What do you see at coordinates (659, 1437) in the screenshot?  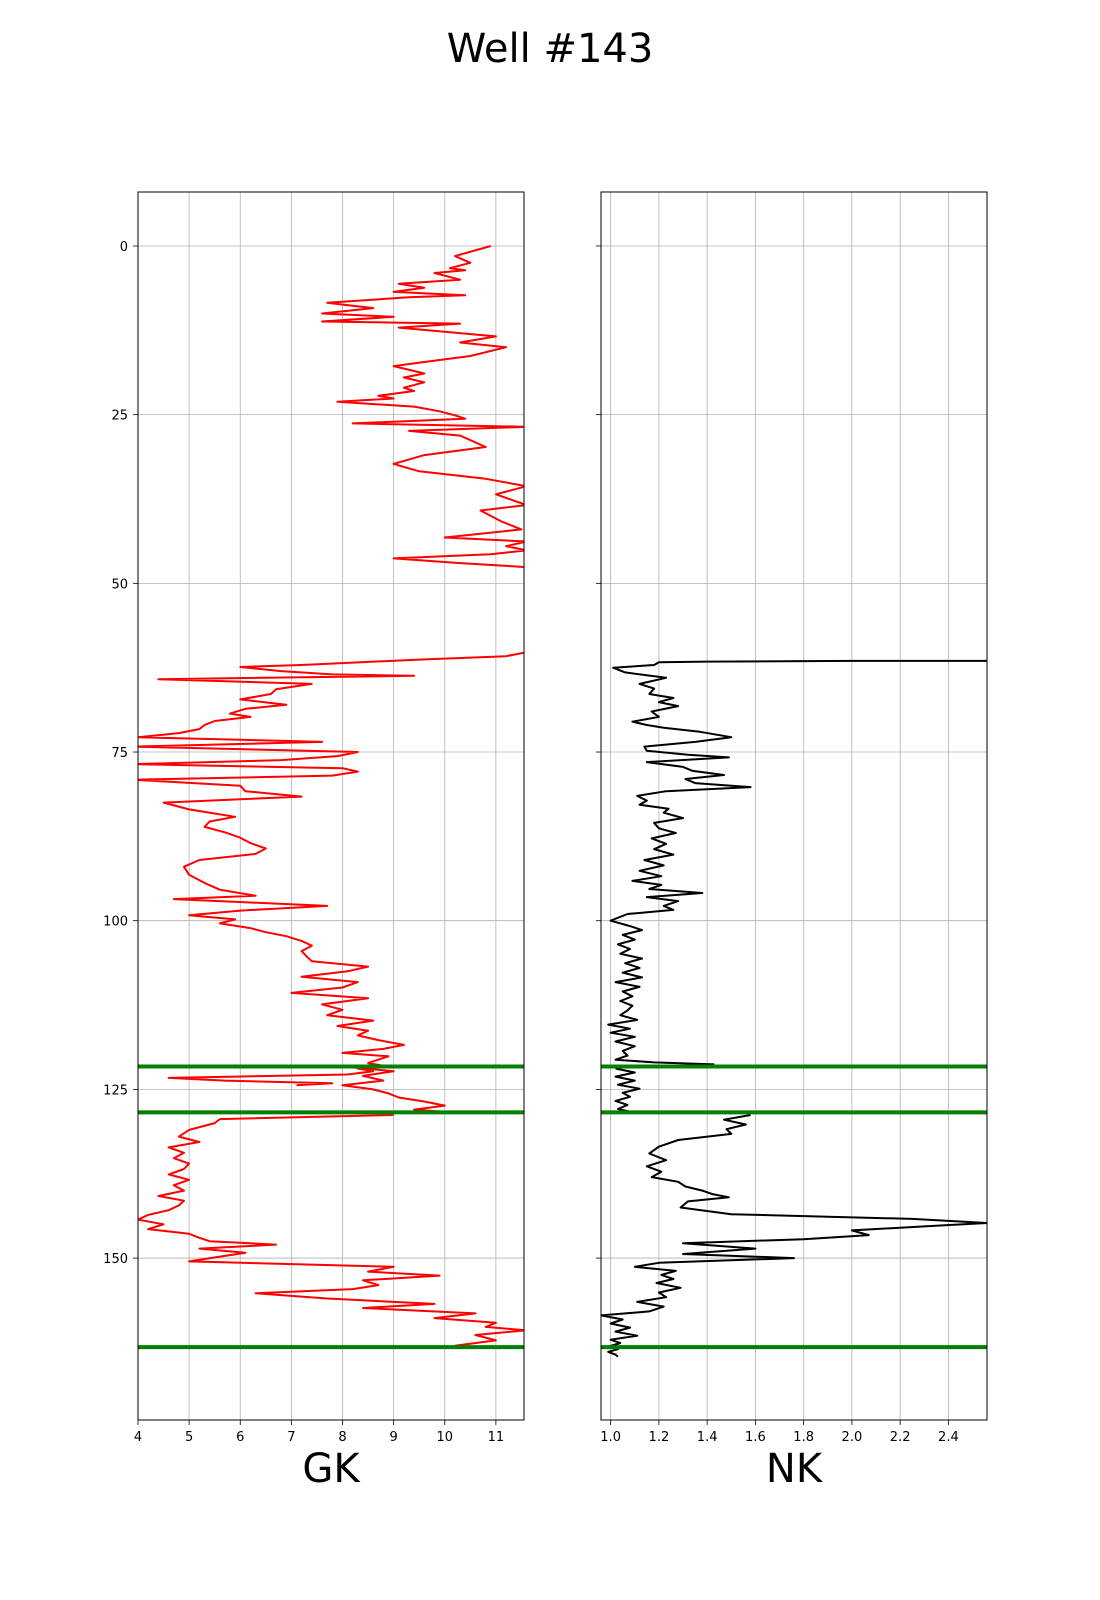 I see `x-tick-label: 1.2` at bounding box center [659, 1437].